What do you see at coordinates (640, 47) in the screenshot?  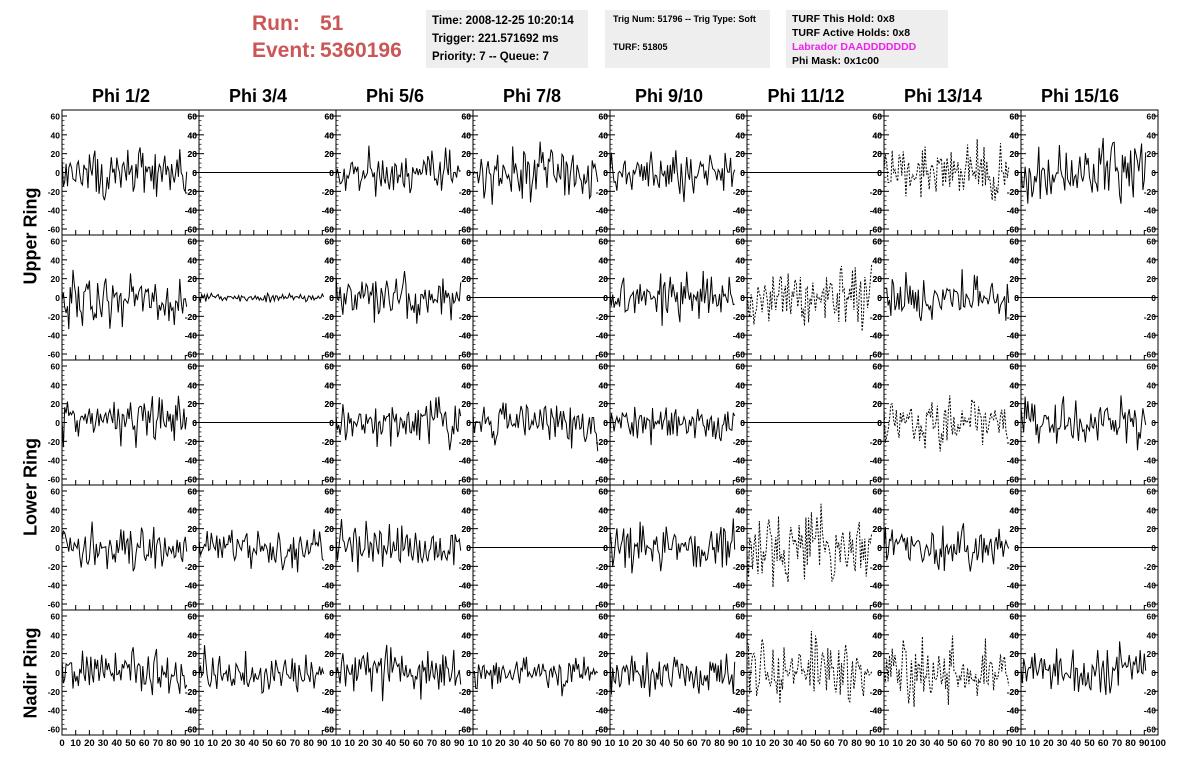 I see `turf-text: TURF: 51805` at bounding box center [640, 47].